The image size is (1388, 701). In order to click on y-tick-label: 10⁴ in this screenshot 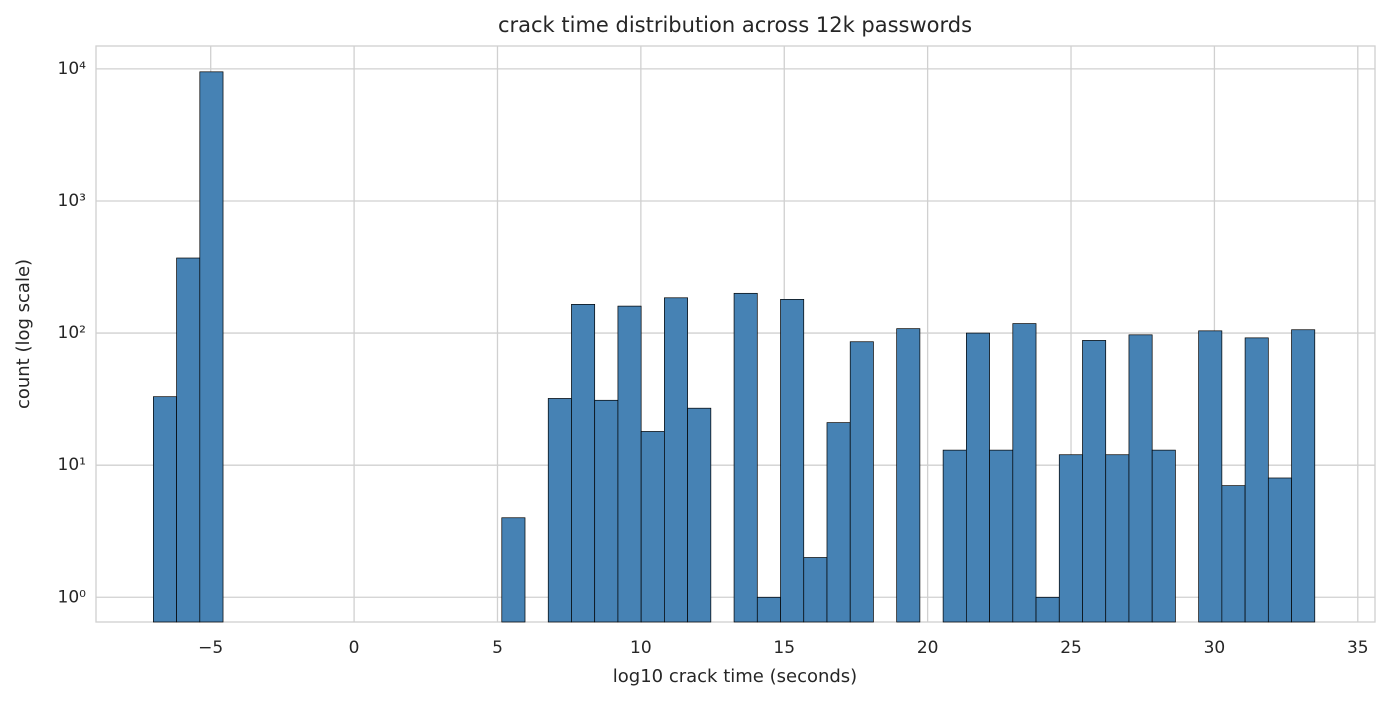, I will do `click(72, 69)`.